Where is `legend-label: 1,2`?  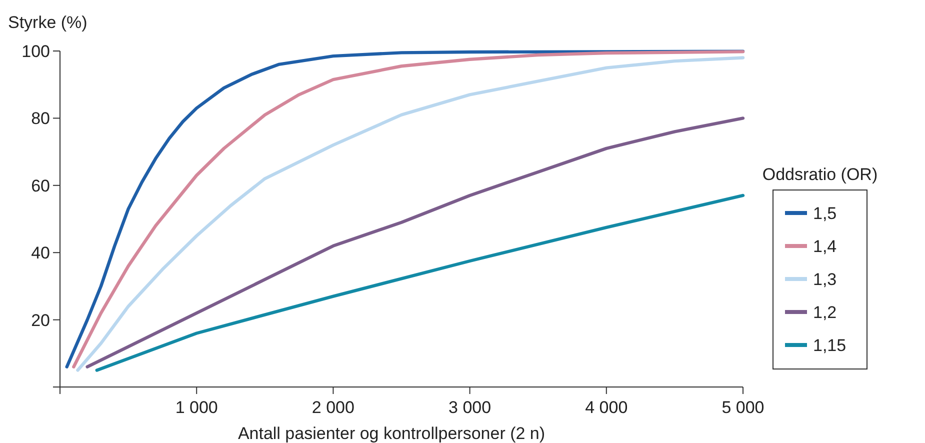
legend-label: 1,2 is located at coordinates (825, 312).